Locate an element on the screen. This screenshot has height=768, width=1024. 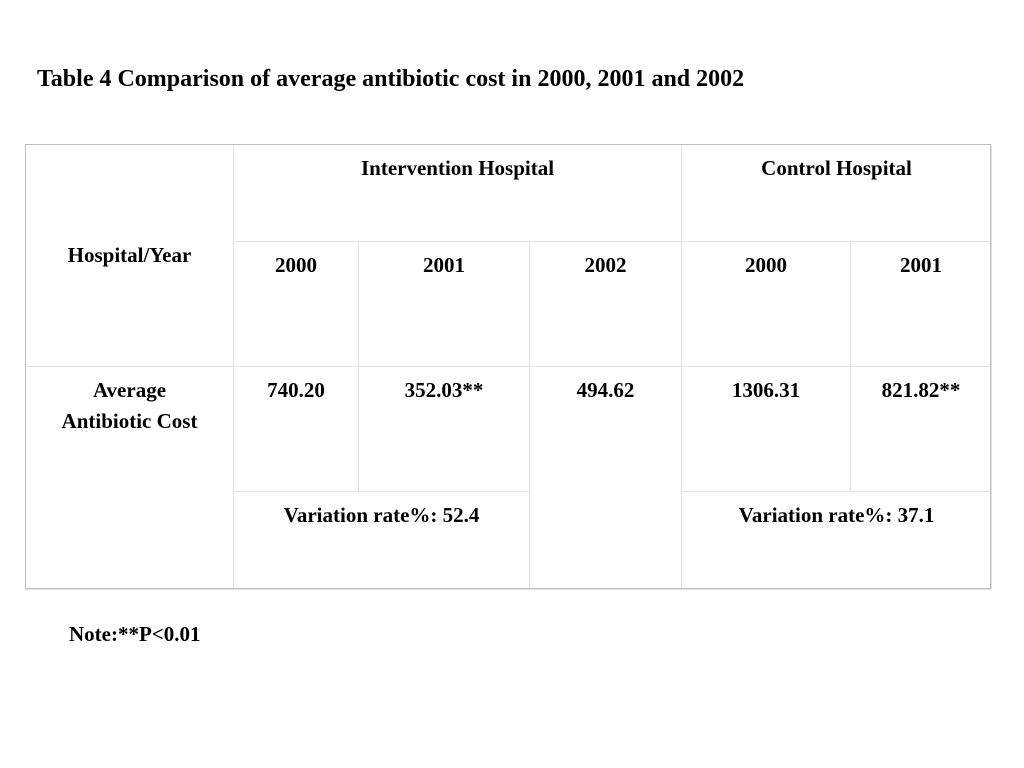
corner-header-cell: Hospital/Year is located at coordinates (129, 255).